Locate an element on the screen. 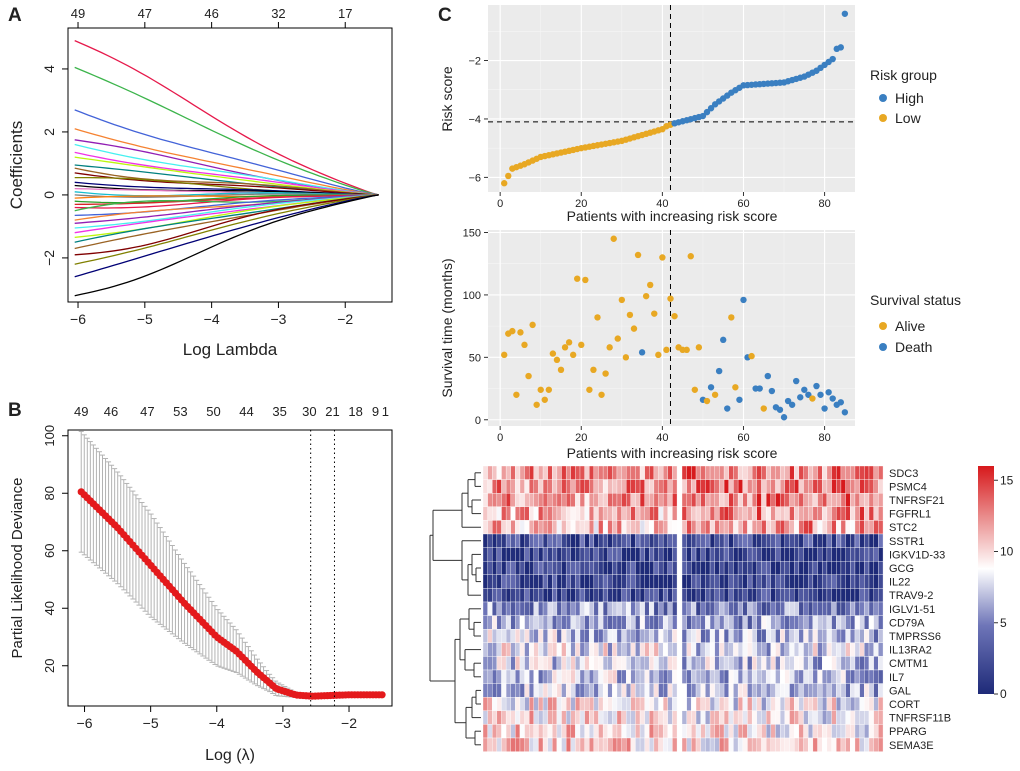 Image resolution: width=1020 pixels, height=771 pixels. top-tick-label: 44 is located at coordinates (246, 411).